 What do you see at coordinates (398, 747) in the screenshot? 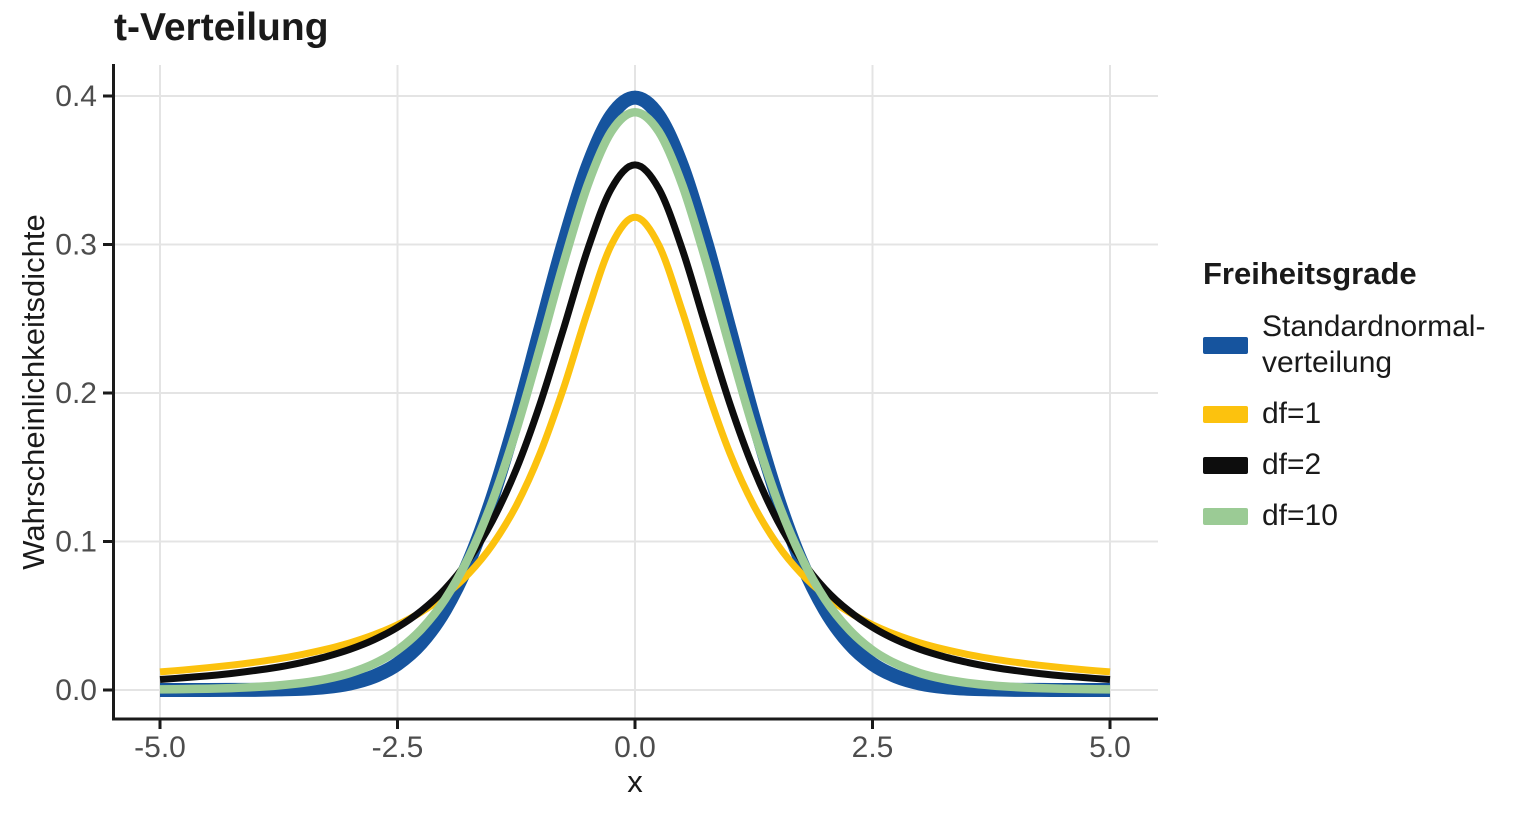
I see `x-tick-label--2.5: -2.5` at bounding box center [398, 747].